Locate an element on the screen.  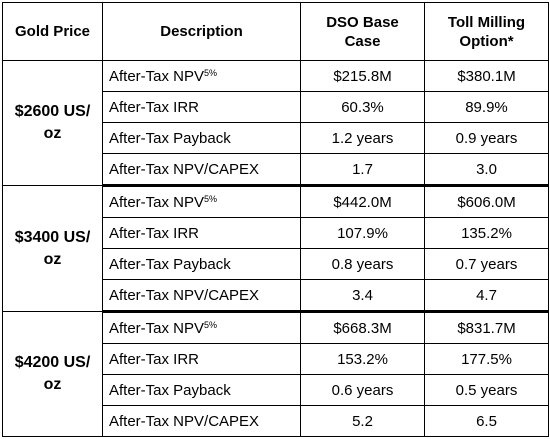
dso-value-cell: 0.6 years is located at coordinates (362, 390).